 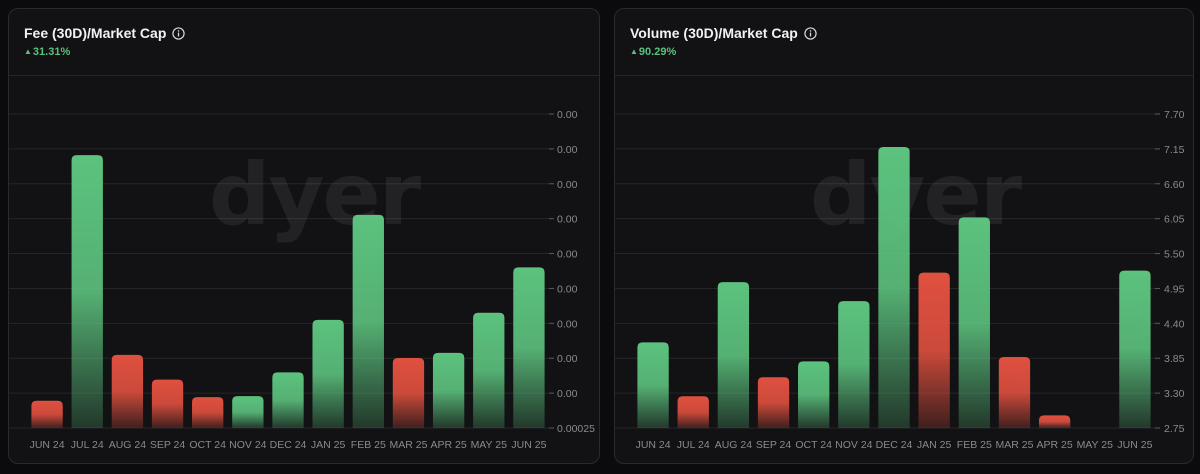 What do you see at coordinates (714, 33) in the screenshot?
I see `chart-title-text: Volume (30D)/Market Cap` at bounding box center [714, 33].